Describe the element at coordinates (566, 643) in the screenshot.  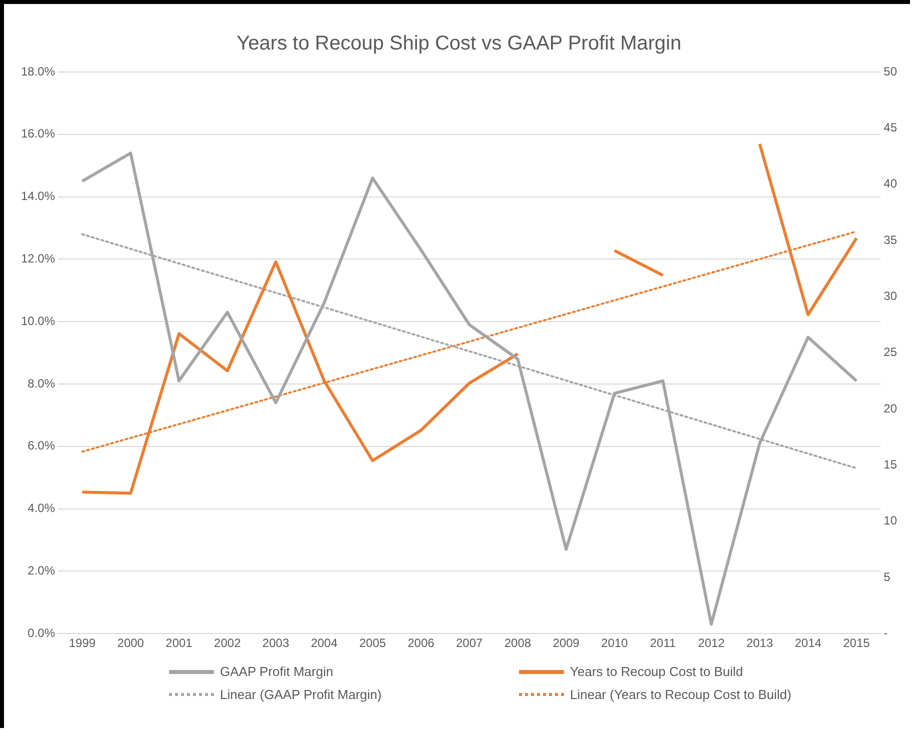
I see `x-tick-label: 2009` at that location.